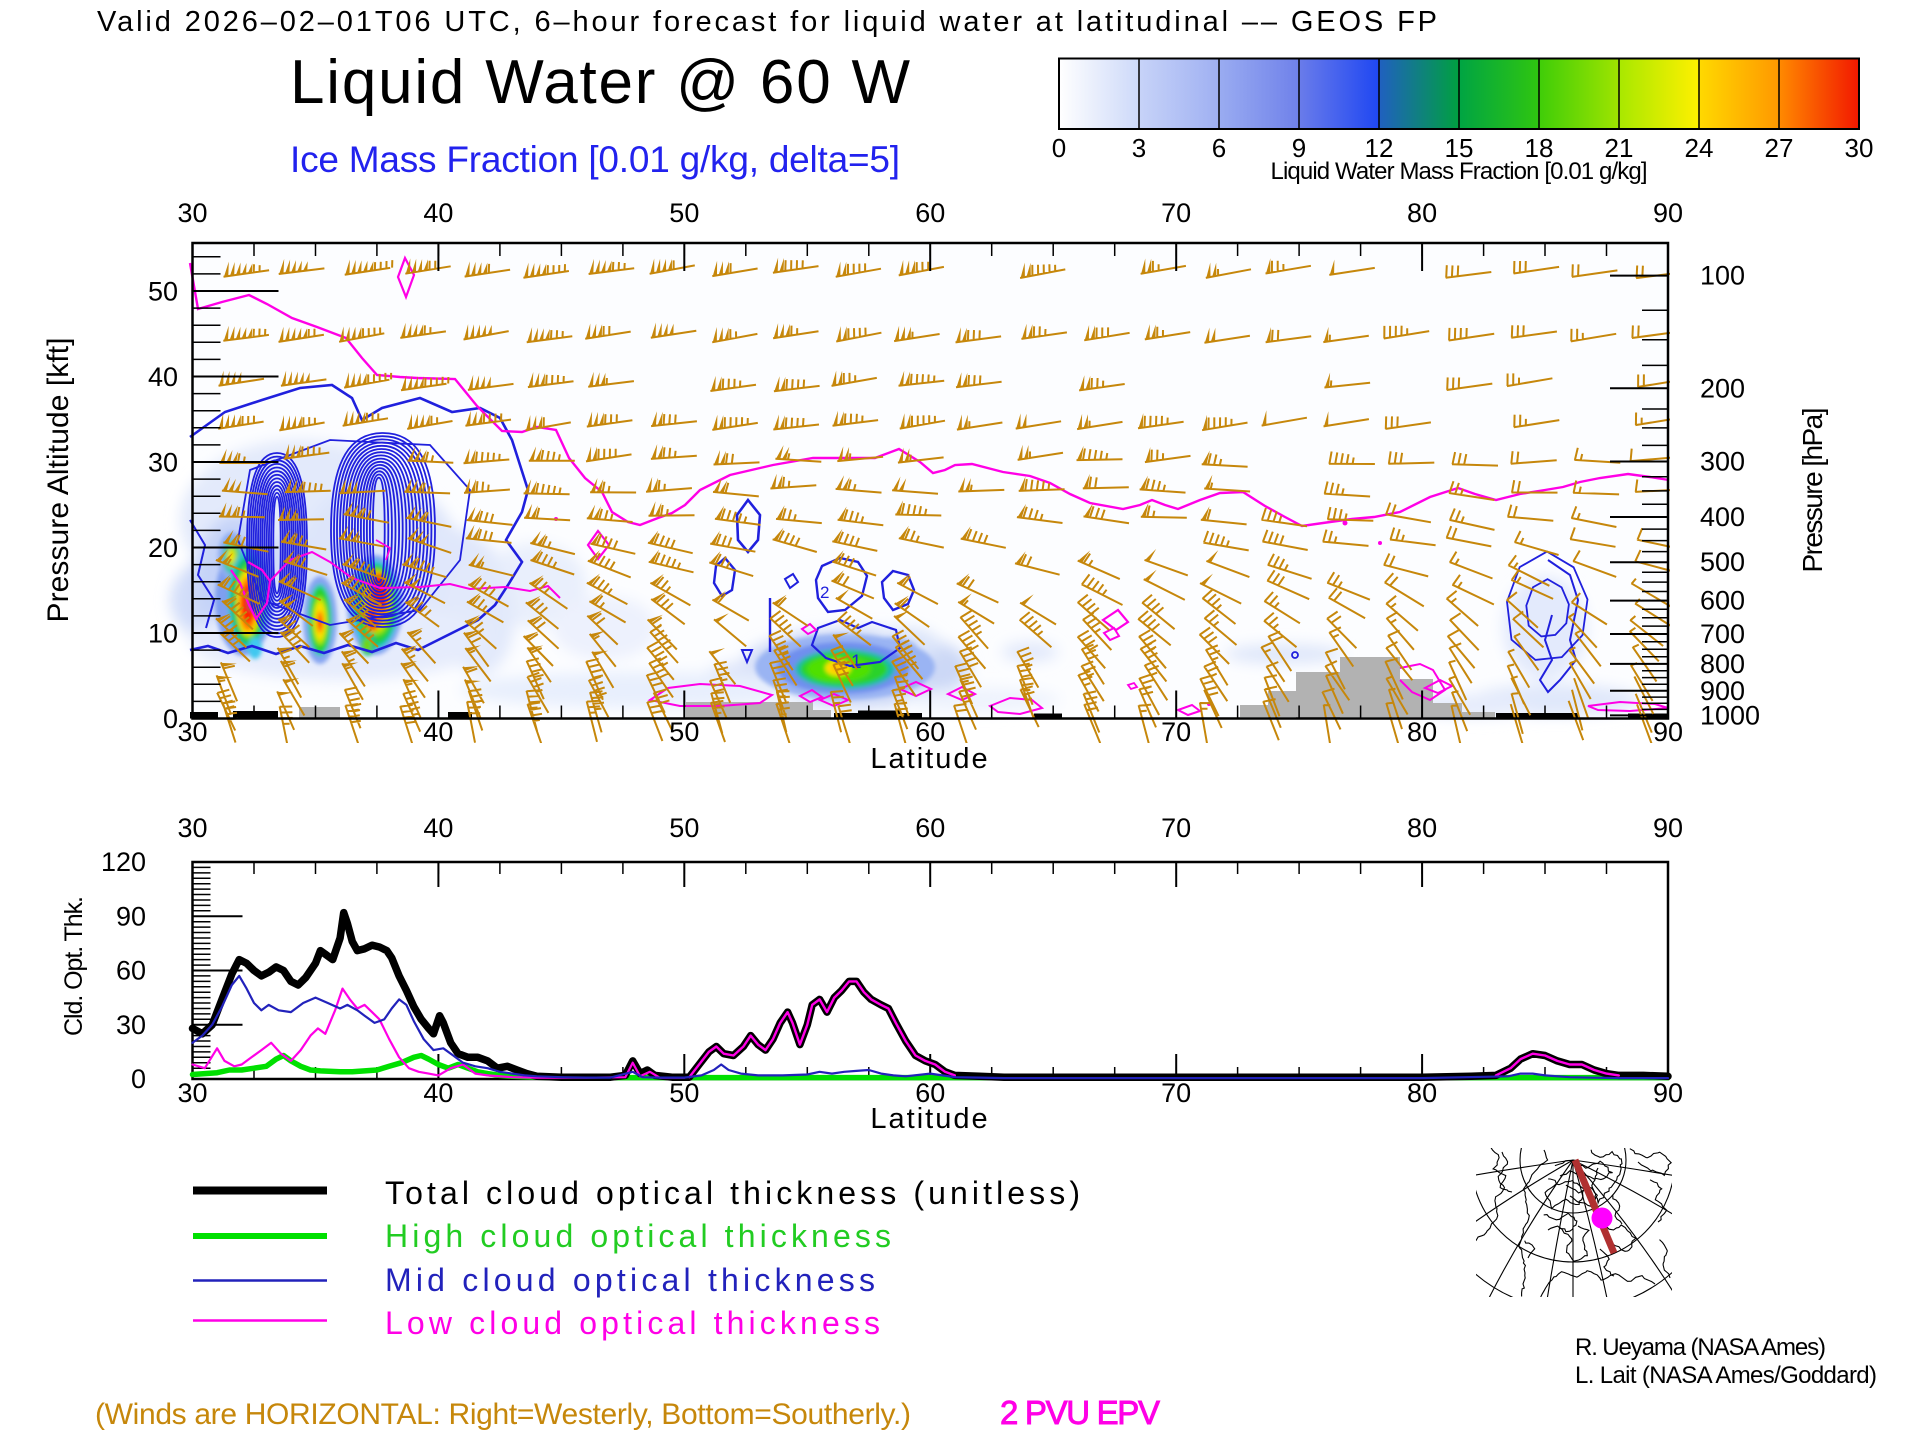 The width and height of the screenshot is (1920, 1440). I want to click on svg-text: 600, so click(1722, 601).